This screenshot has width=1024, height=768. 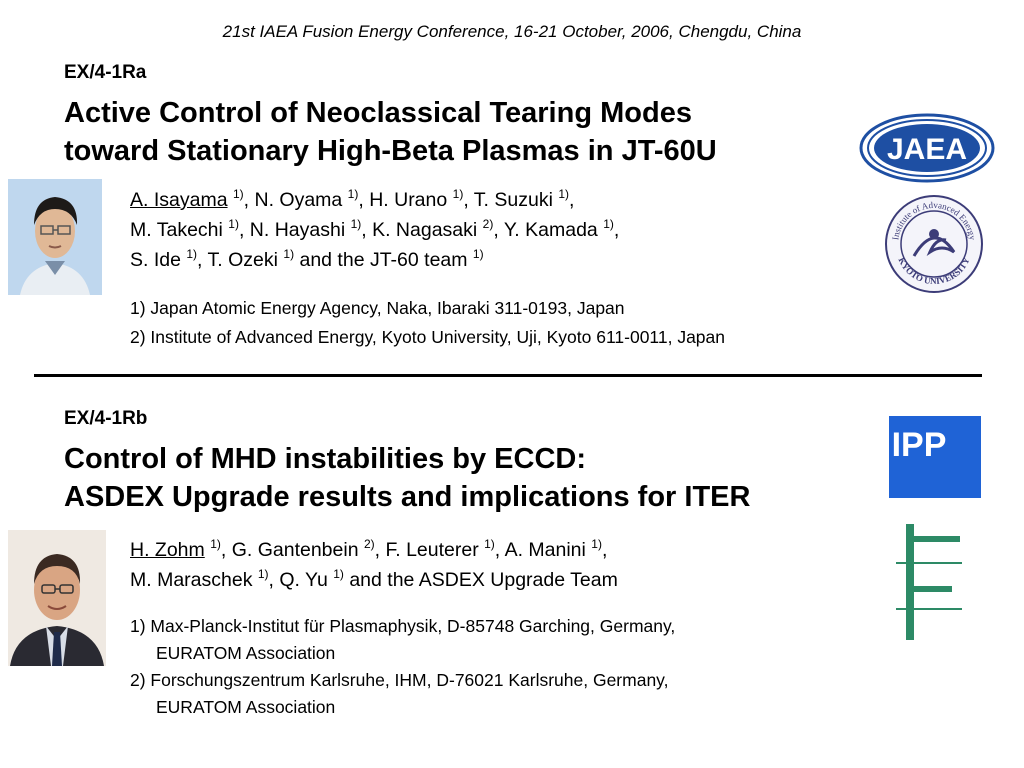 I want to click on talk-b-author-name: A. Manini, so click(x=548, y=550).